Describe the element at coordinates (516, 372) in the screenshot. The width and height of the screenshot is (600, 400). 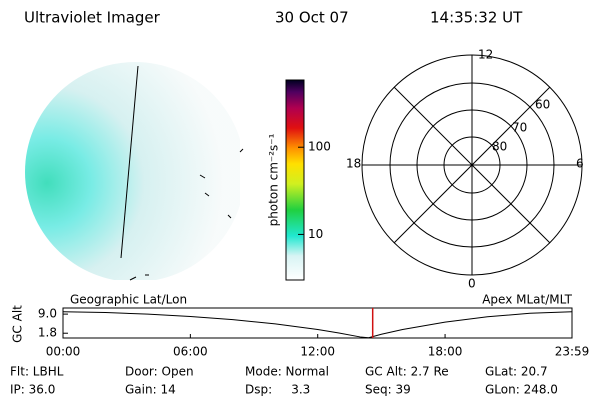
I see `status-field: GLat: 20.7` at that location.